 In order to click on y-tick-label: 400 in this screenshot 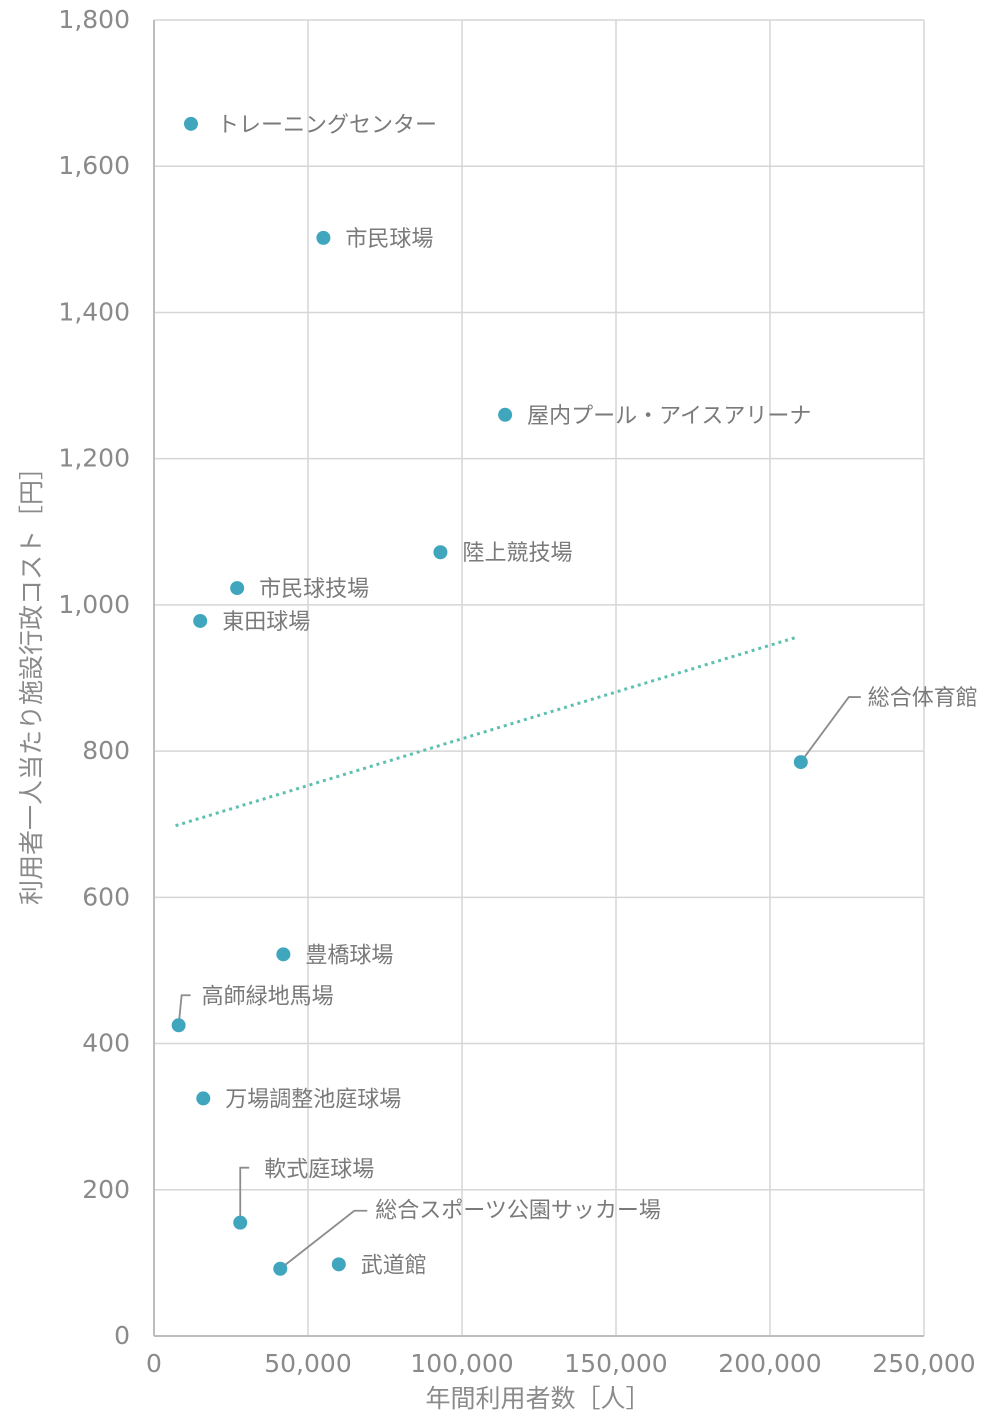, I will do `click(106, 1043)`.